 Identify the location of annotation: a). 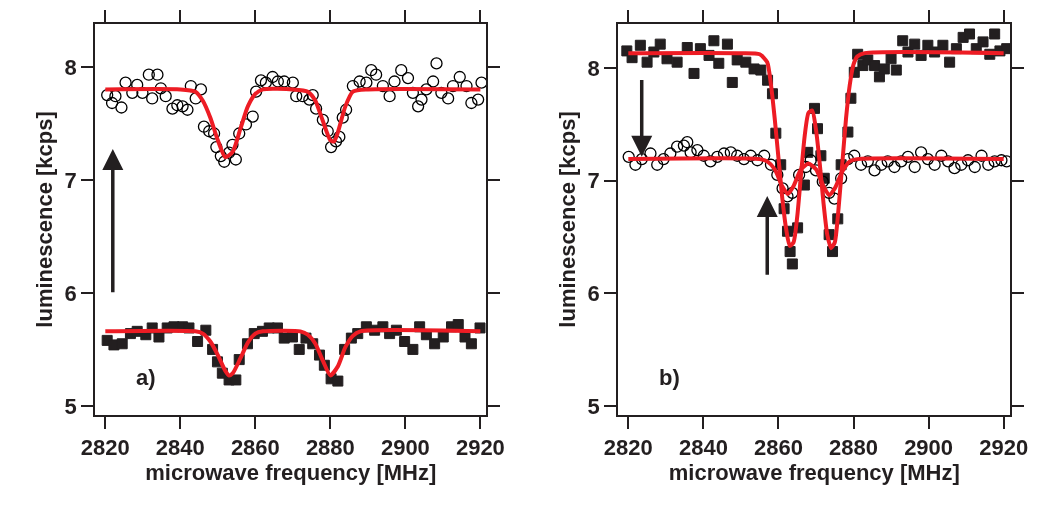
(146, 377).